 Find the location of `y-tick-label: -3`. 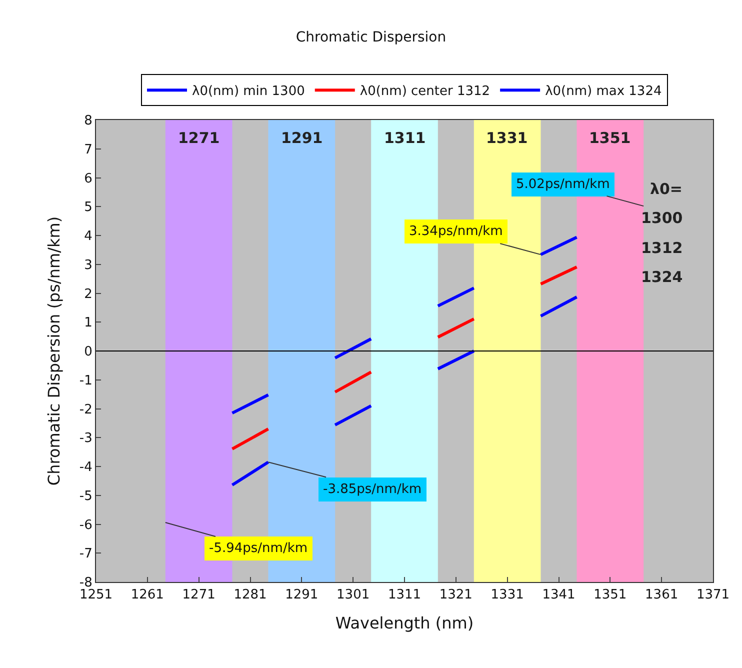

y-tick-label: -3 is located at coordinates (85, 438).